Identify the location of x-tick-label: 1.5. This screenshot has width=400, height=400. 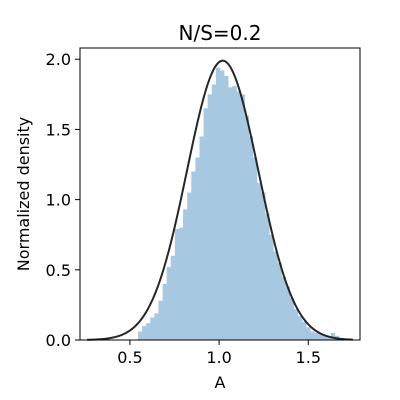
(308, 357).